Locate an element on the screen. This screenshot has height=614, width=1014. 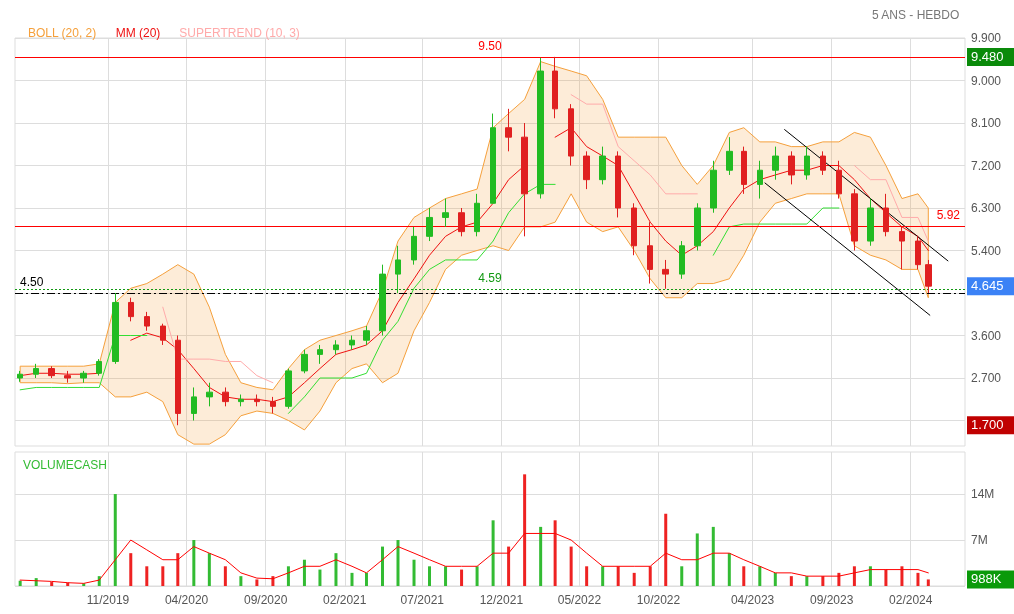
y-tick-label: 9.000 is located at coordinates (986, 80).